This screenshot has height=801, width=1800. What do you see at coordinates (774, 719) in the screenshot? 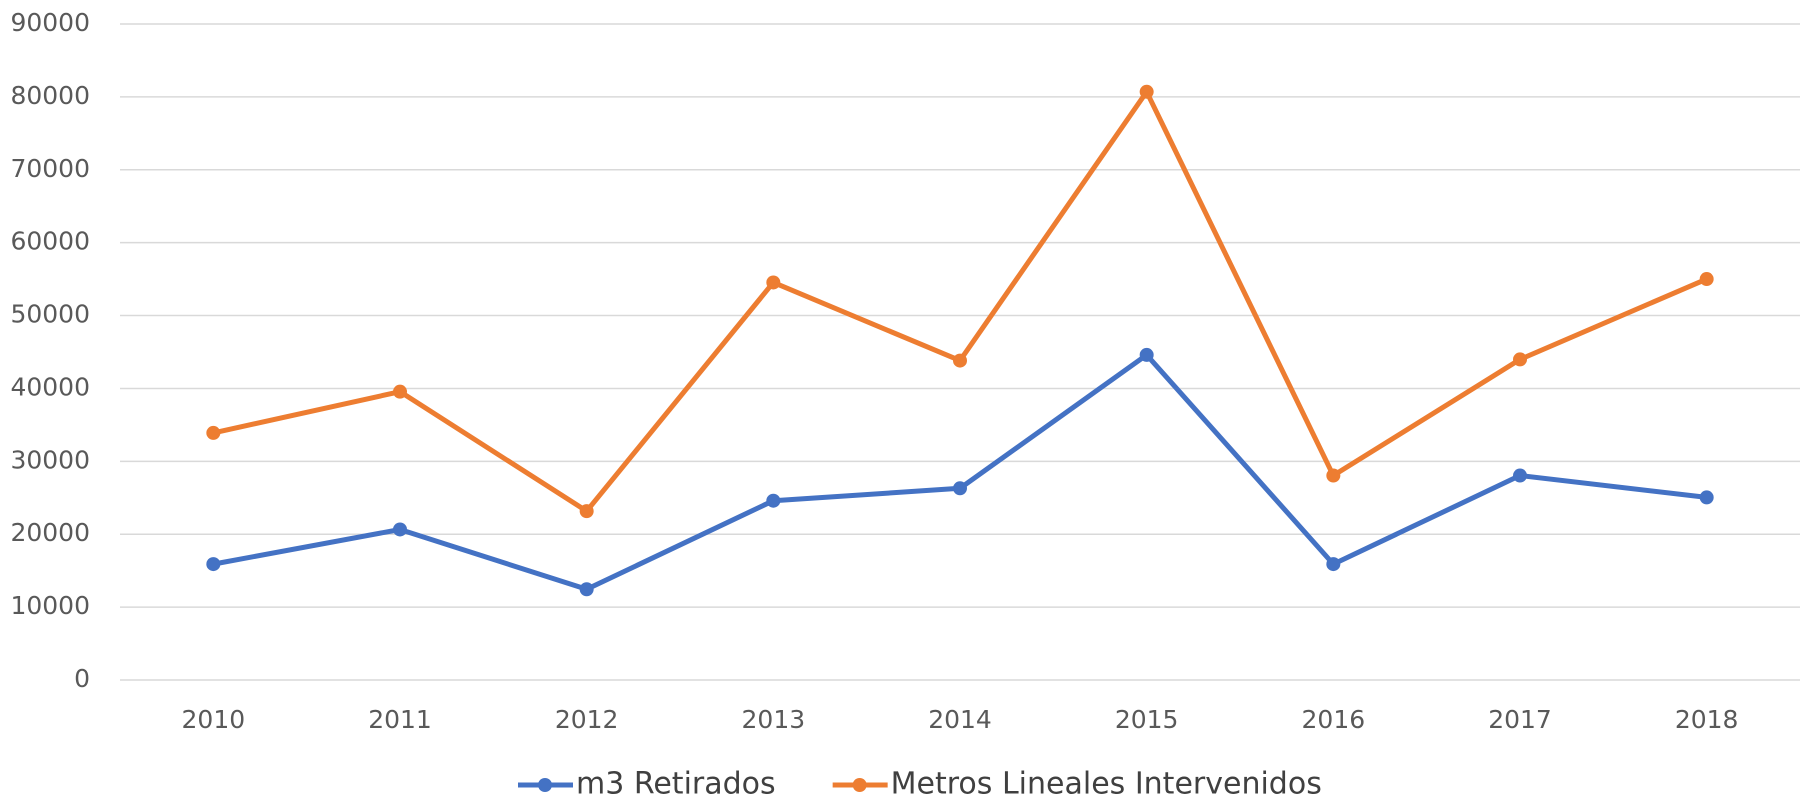
I see `x-tick-label: 2013` at bounding box center [774, 719].